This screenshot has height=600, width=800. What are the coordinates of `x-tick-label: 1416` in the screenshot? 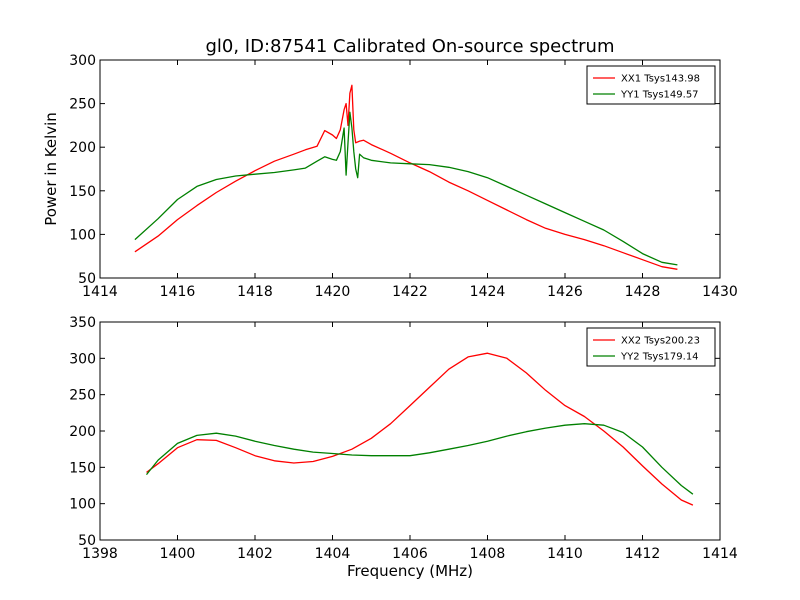 It's located at (178, 292).